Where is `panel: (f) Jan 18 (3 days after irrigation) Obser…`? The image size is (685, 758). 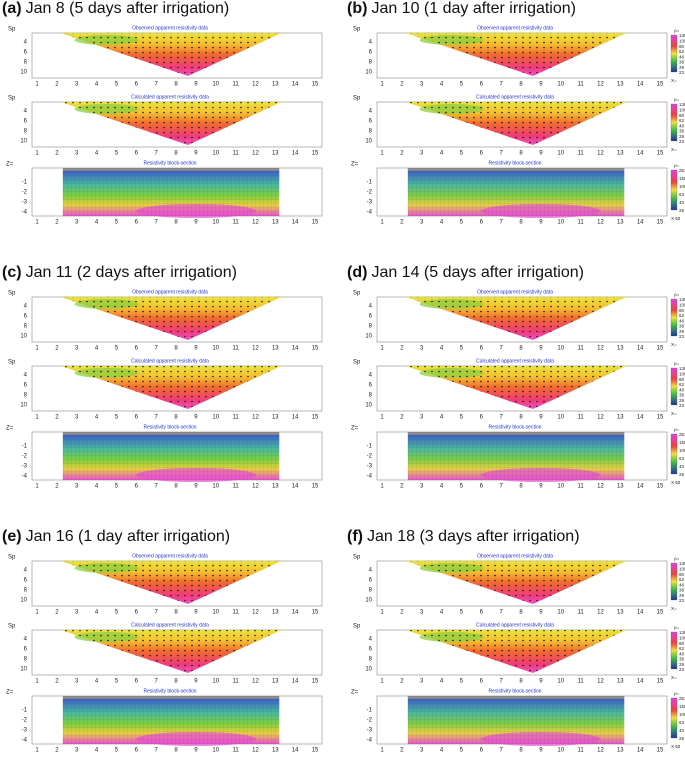
panel: (f) Jan 18 (3 days after irrigation) Obser… is located at coordinates (516, 640).